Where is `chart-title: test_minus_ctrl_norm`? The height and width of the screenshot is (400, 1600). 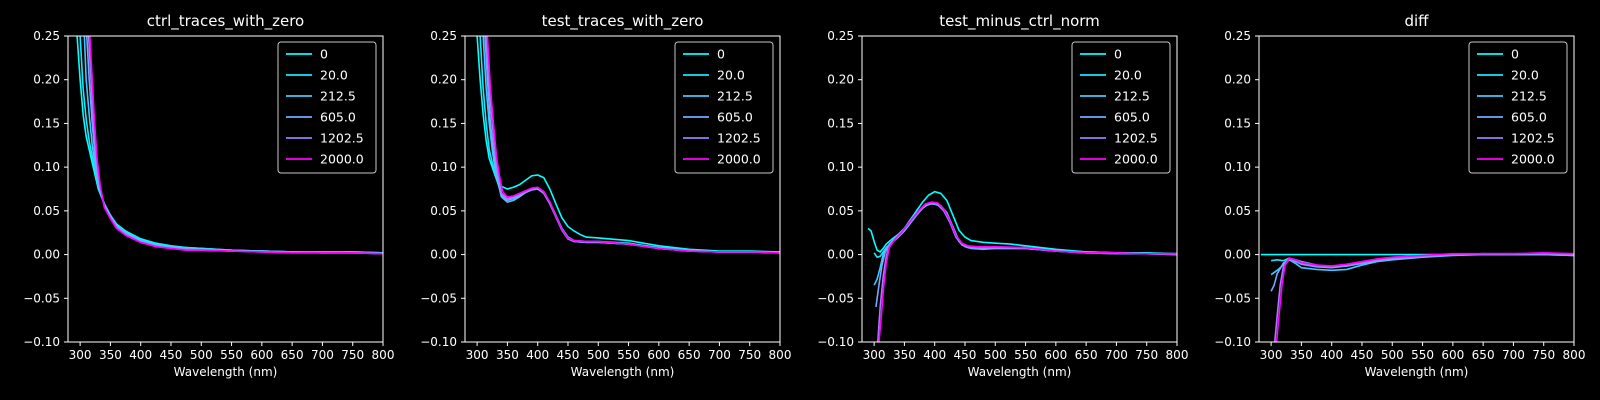 chart-title: test_minus_ctrl_norm is located at coordinates (1019, 21).